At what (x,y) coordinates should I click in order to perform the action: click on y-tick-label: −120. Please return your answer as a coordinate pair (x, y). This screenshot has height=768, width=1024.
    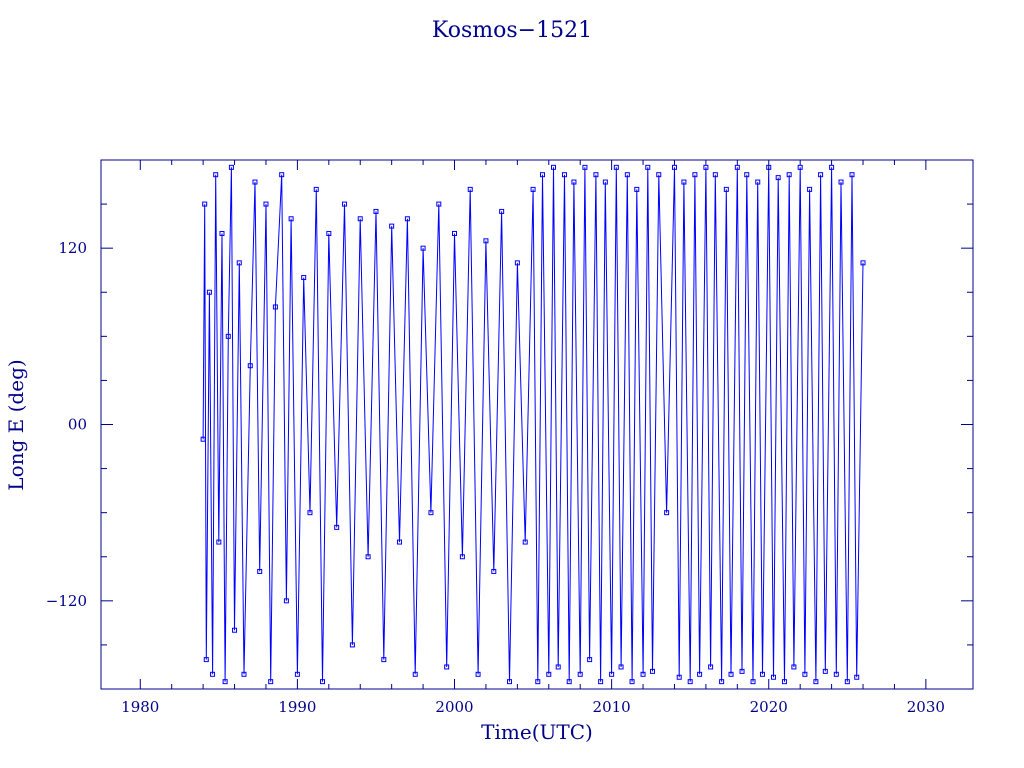
    Looking at the image, I should click on (66, 601).